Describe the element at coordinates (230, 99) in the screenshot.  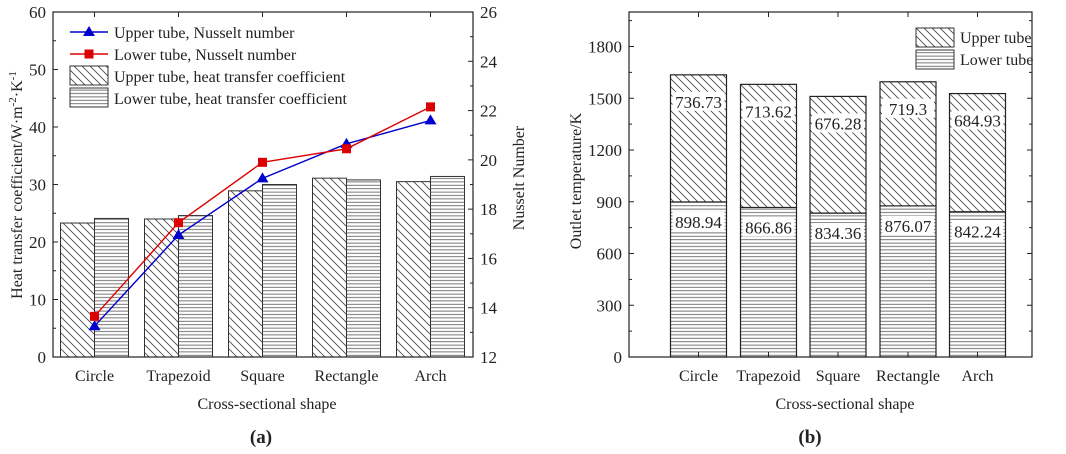
I see `legend-label: Lower tube, heat transfer coefficient` at that location.